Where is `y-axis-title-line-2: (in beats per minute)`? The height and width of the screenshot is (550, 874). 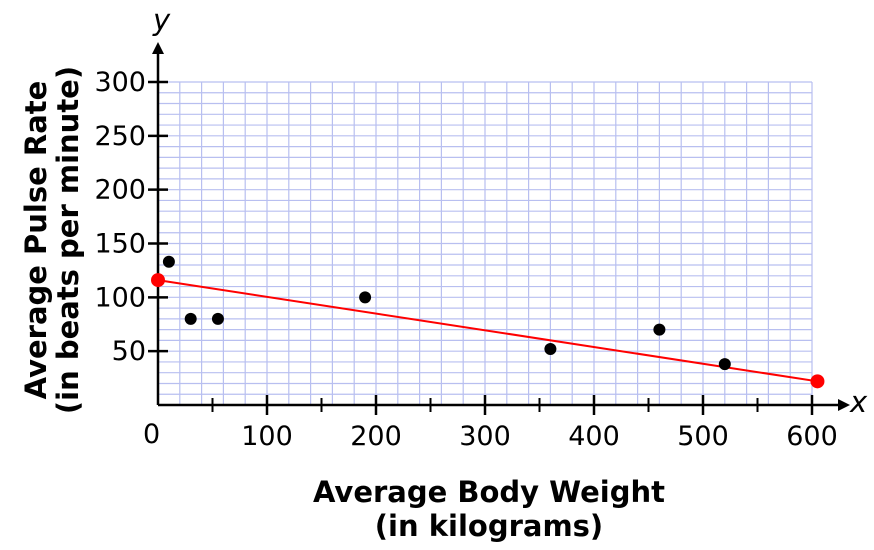 y-axis-title-line-2: (in beats per minute) is located at coordinates (68, 240).